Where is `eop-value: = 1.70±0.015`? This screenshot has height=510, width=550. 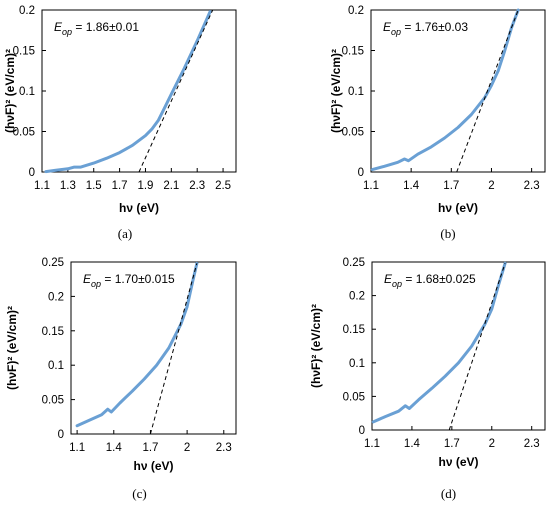 eop-value: = 1.70±0.015 is located at coordinates (138, 279).